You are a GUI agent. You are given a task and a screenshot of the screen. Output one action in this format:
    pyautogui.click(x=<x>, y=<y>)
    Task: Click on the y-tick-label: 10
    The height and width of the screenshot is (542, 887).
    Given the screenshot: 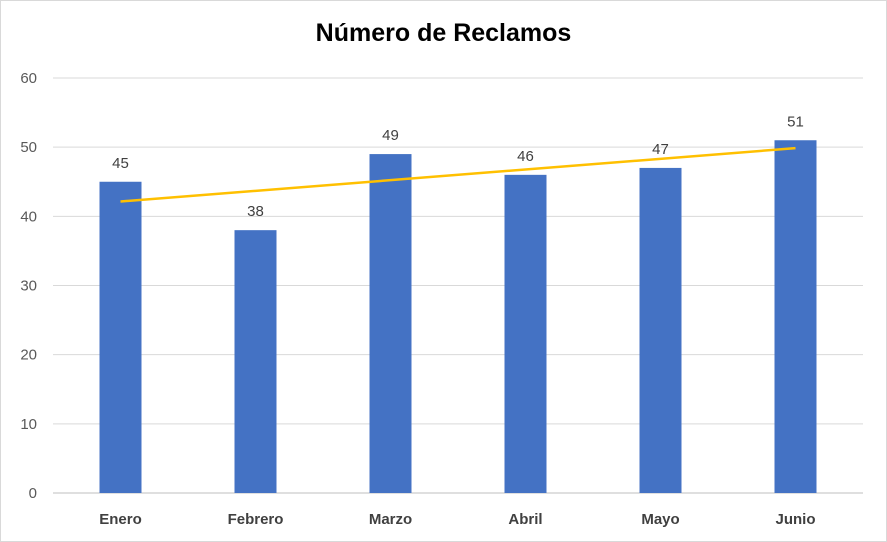 What is the action you would take?
    pyautogui.click(x=28, y=424)
    